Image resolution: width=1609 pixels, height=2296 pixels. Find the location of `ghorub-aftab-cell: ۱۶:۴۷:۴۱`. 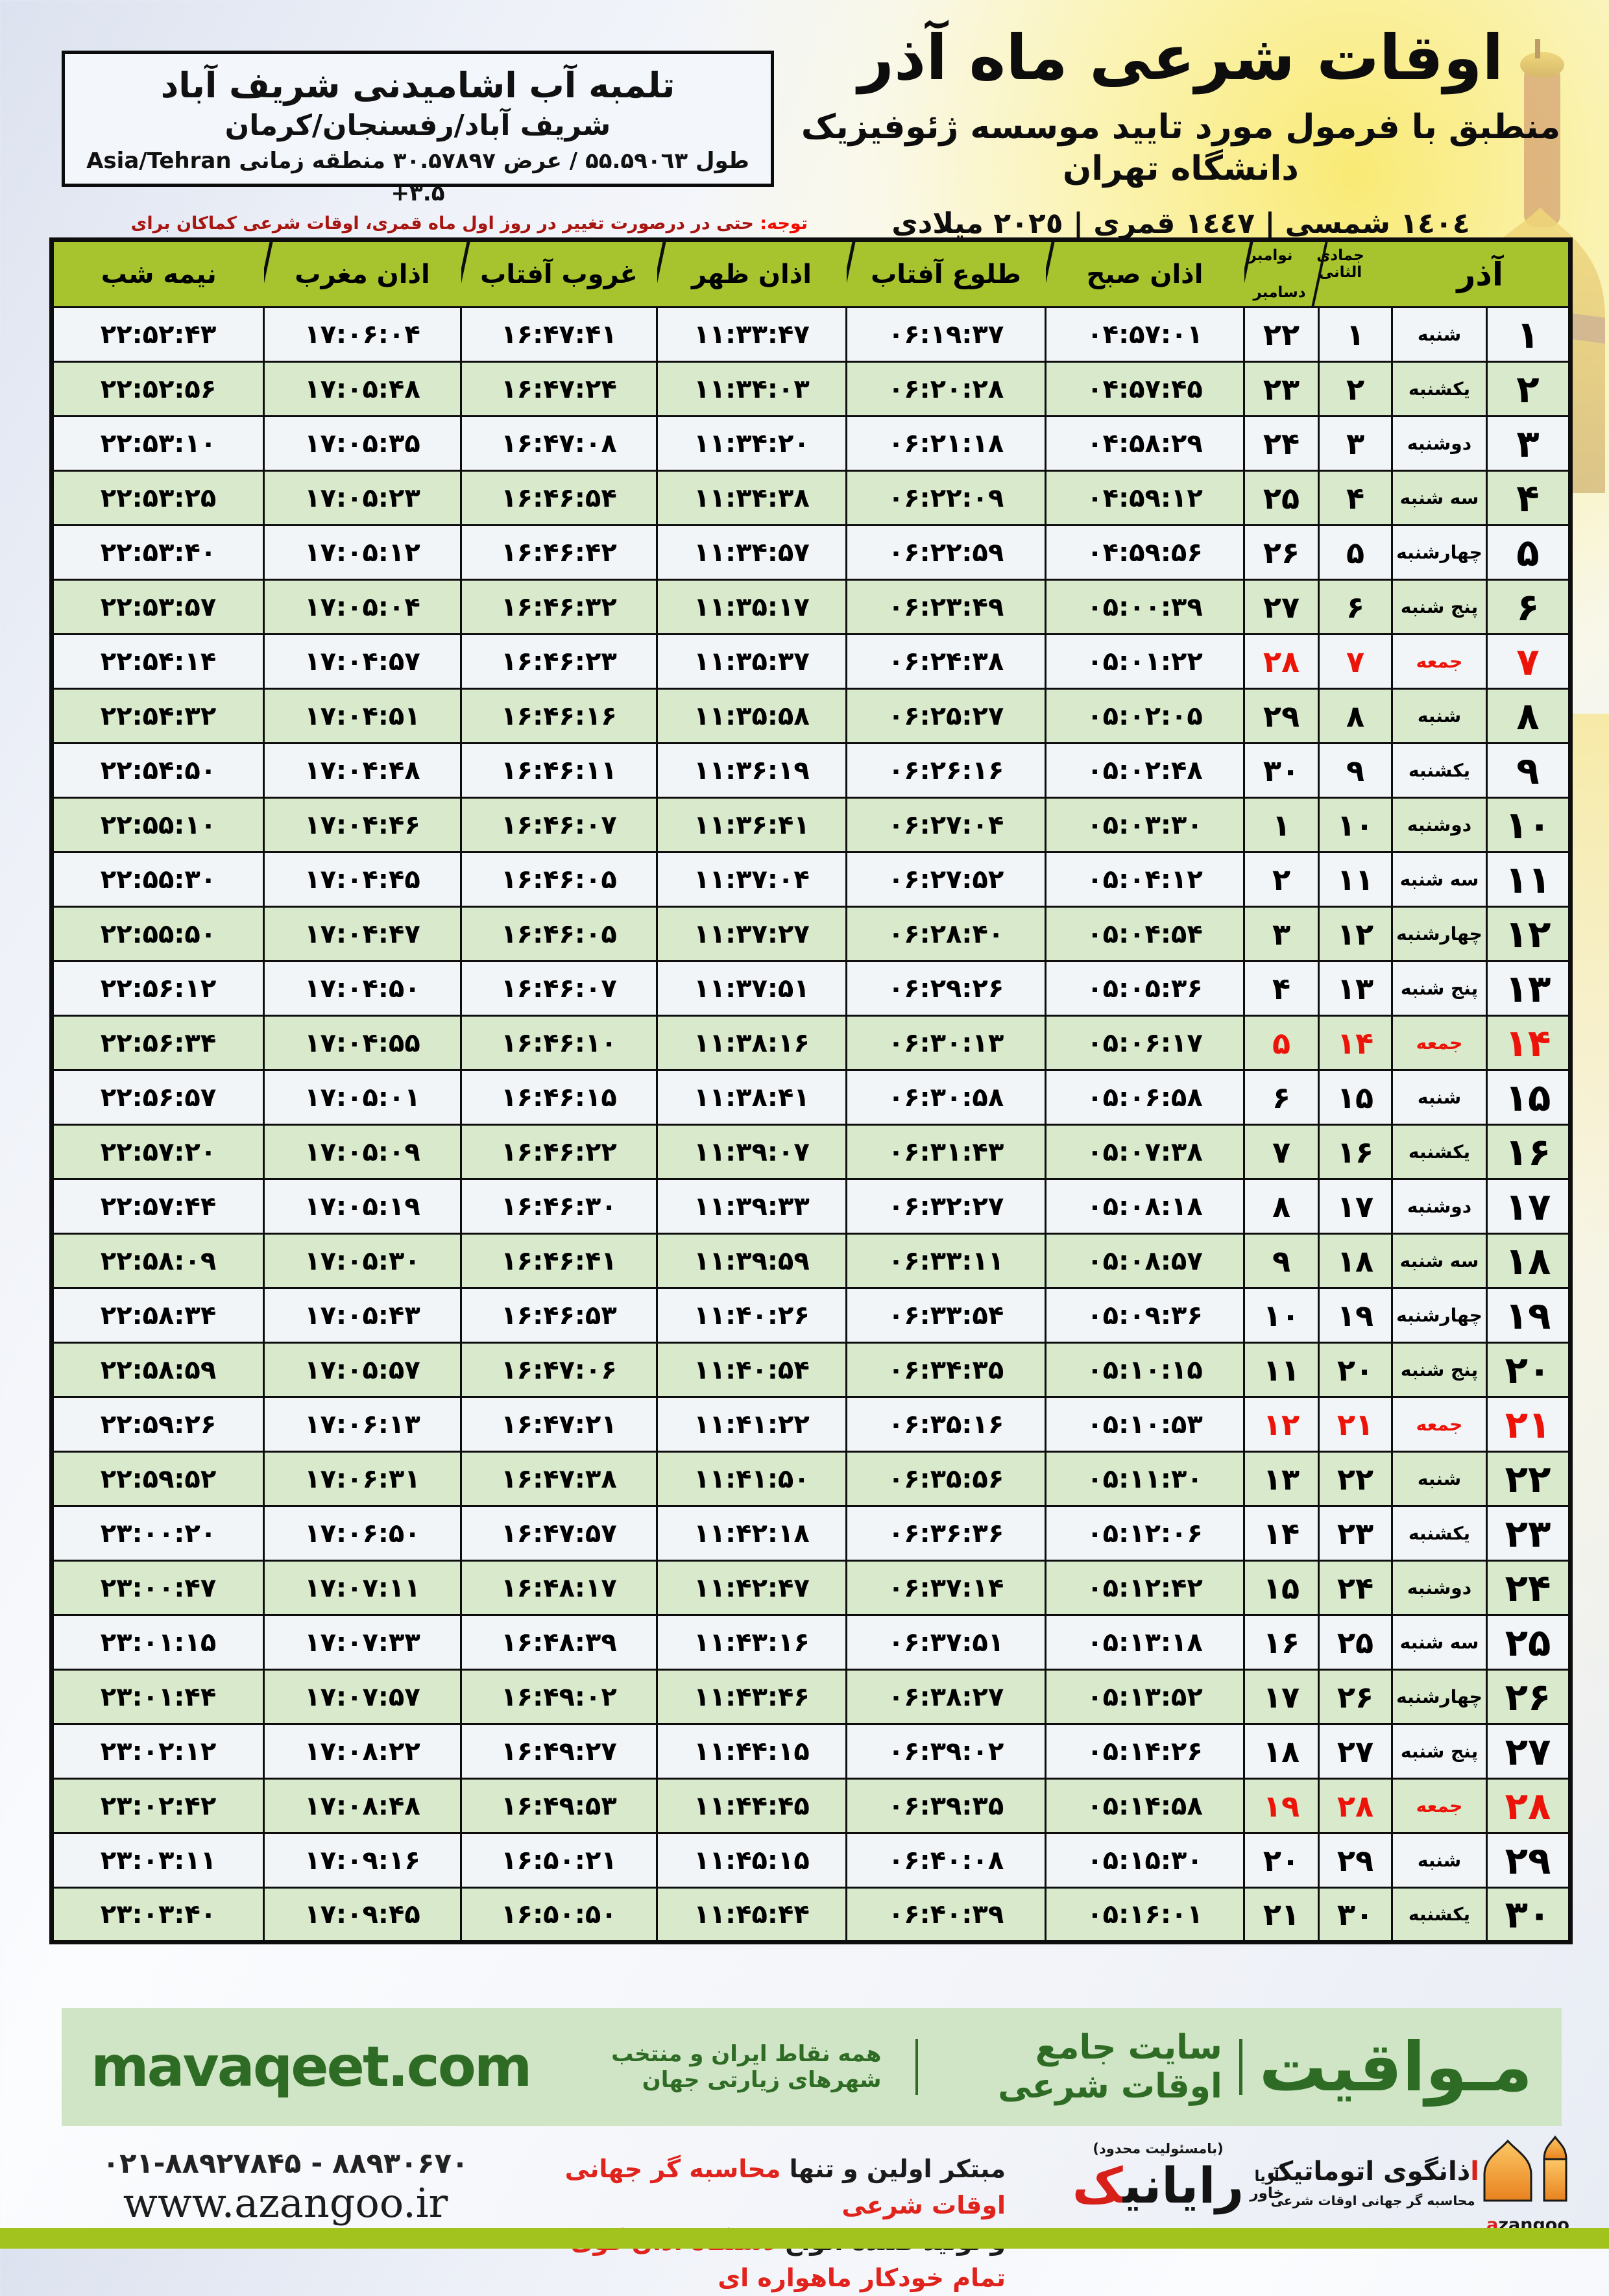

ghorub-aftab-cell: ۱۶:۴۷:۴۱ is located at coordinates (559, 334).